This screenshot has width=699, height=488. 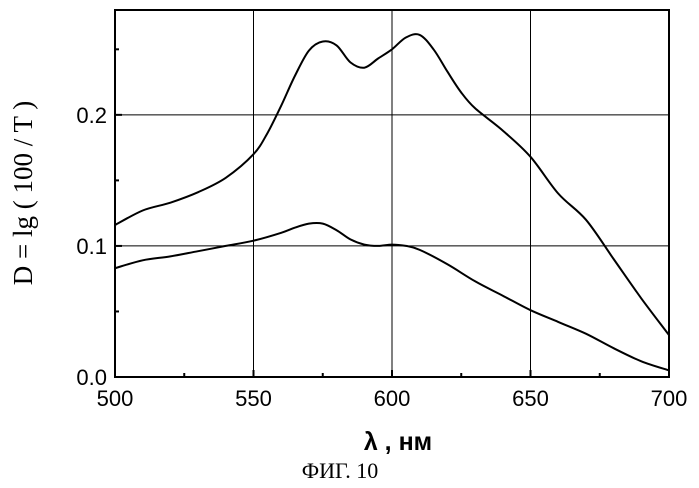 What do you see at coordinates (253, 398) in the screenshot?
I see `x-tick-label: 550` at bounding box center [253, 398].